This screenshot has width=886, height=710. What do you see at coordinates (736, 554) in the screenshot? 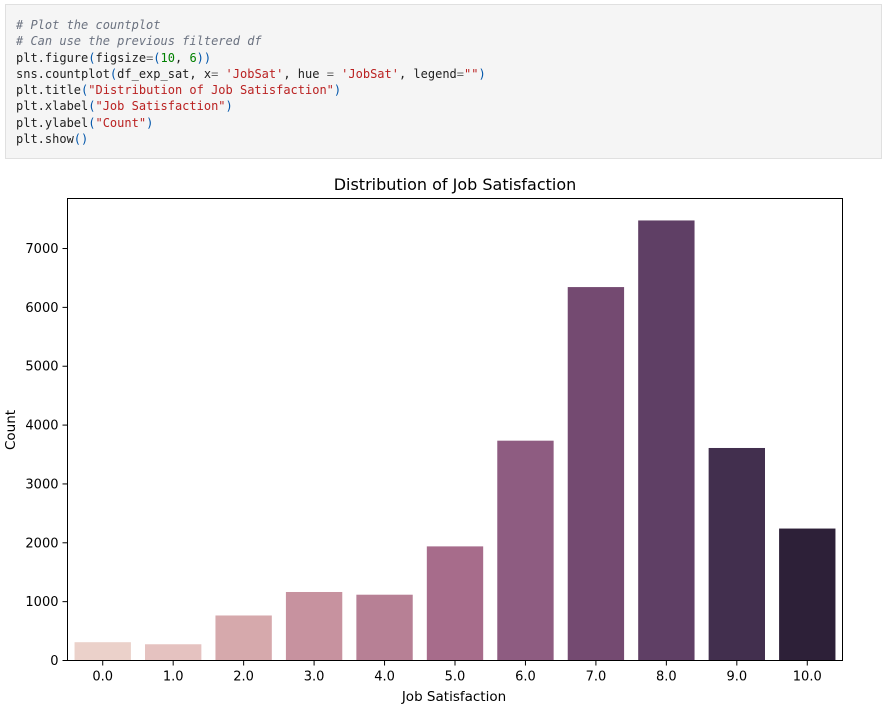
I see `bar-9.0` at bounding box center [736, 554].